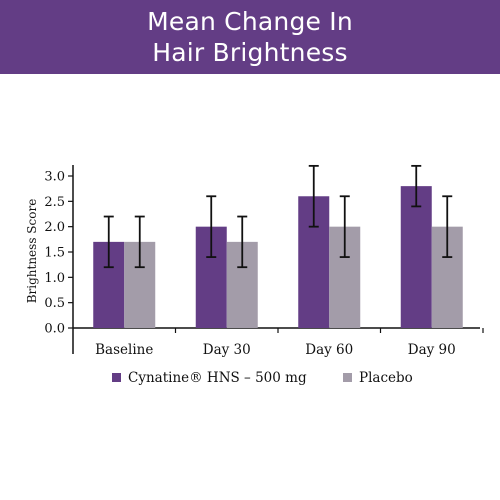 The image size is (500, 500). What do you see at coordinates (54, 303) in the screenshot?
I see `y-tick-label: 0.5` at bounding box center [54, 303].